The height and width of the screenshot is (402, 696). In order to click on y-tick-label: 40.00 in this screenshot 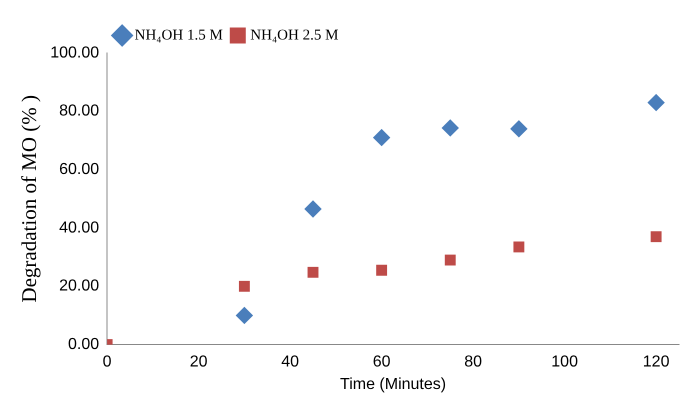, I will do `click(79, 227)`.